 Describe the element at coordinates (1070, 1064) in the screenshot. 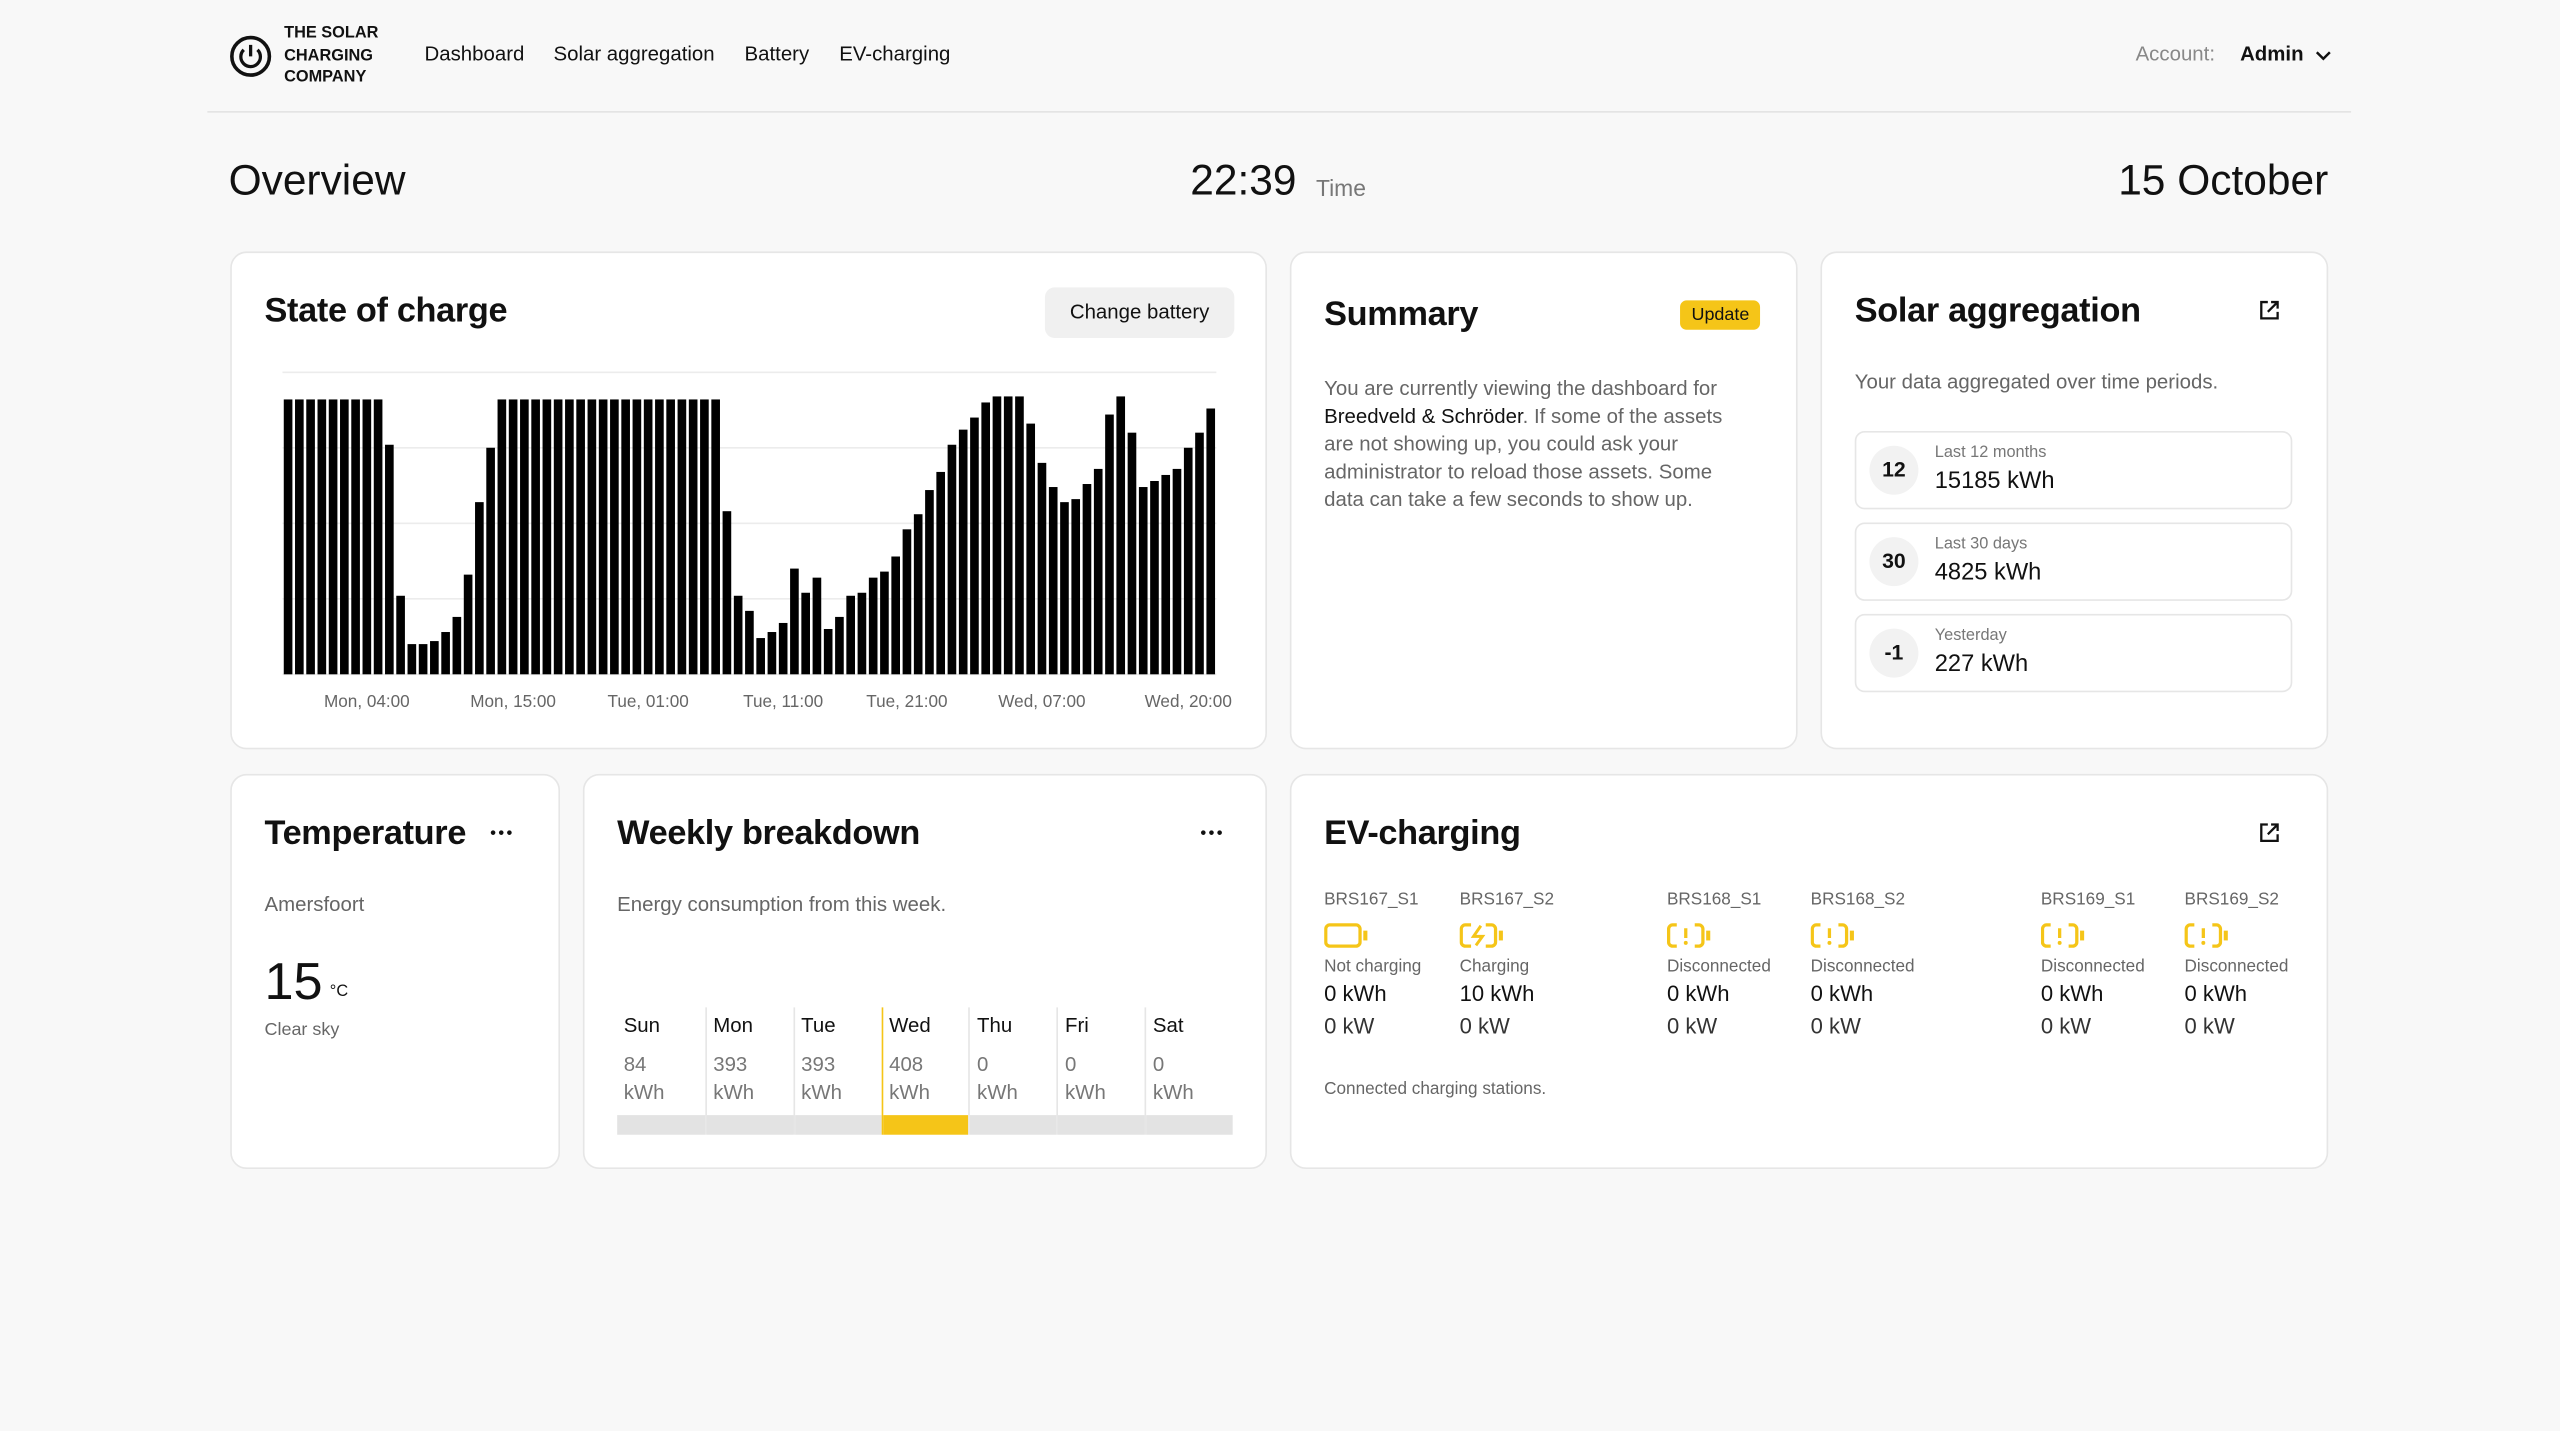

I see `day-value: 0` at that location.